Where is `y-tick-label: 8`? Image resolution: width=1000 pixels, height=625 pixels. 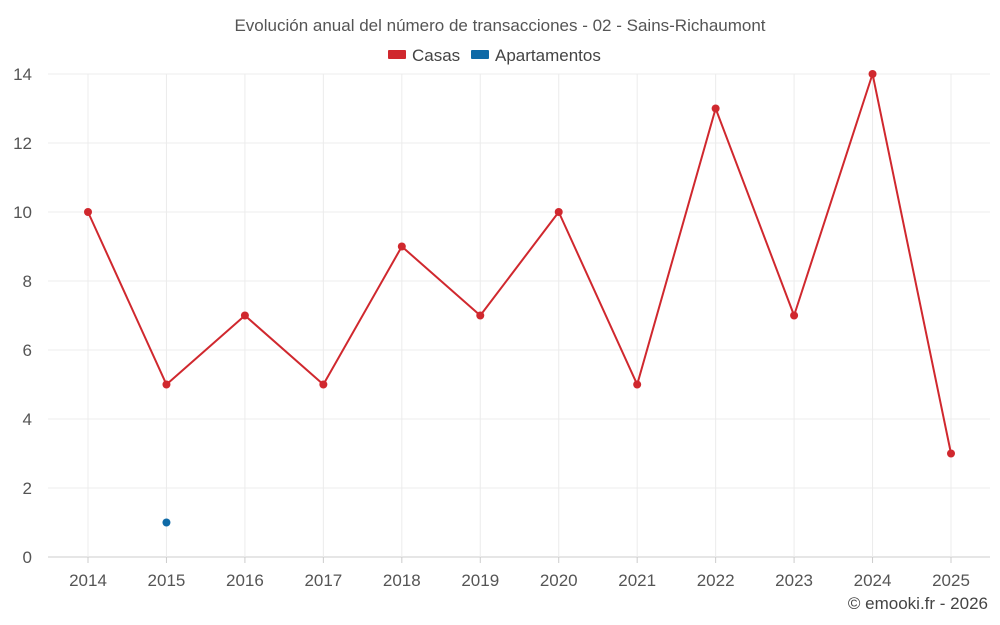
y-tick-label: 8 is located at coordinates (27, 281).